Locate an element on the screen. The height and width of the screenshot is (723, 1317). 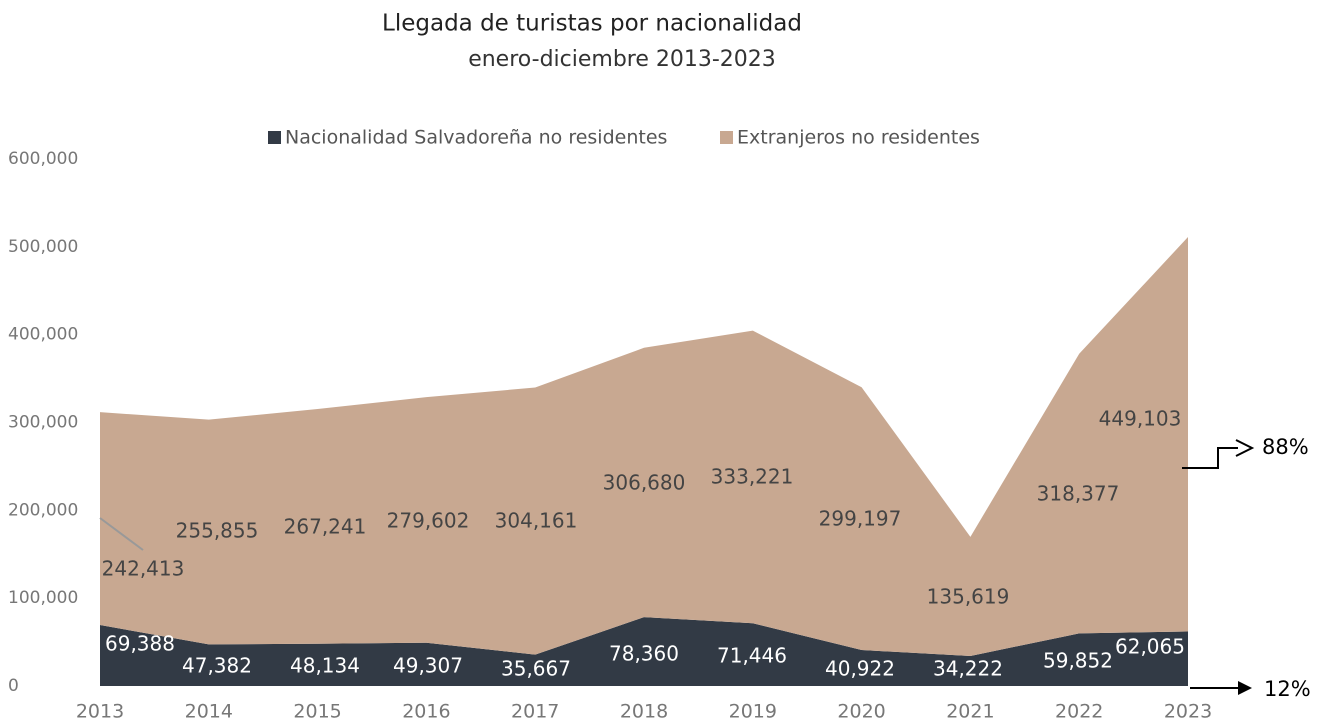
y-tick-label: 0 is located at coordinates (13, 686).